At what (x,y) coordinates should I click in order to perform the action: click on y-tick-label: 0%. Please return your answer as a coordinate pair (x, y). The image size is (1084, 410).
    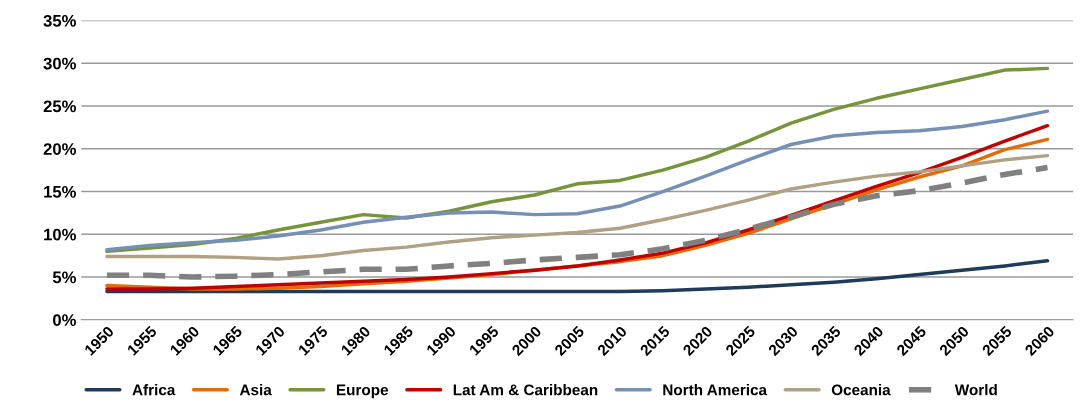
    Looking at the image, I should click on (64, 320).